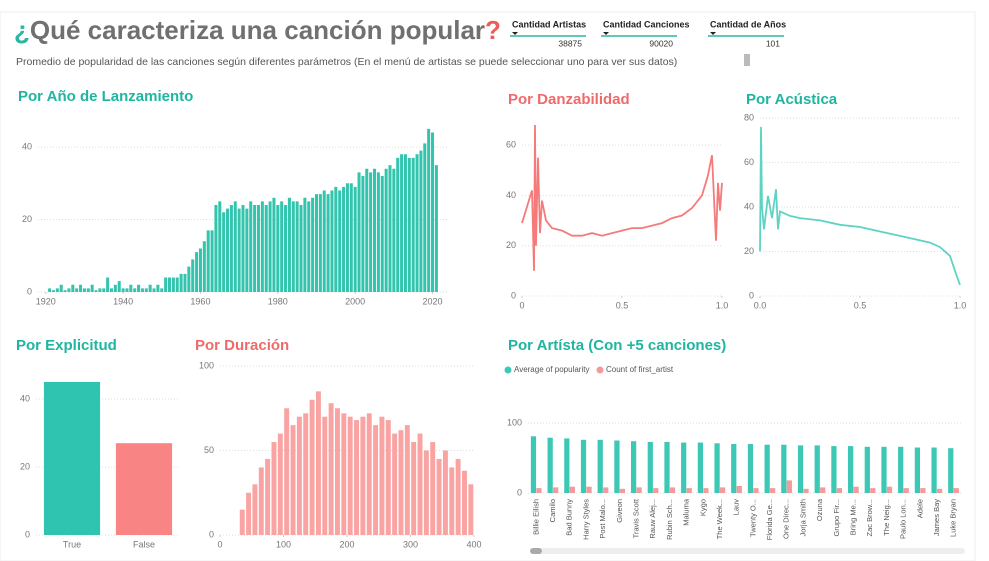  I want to click on slider-handle, so click(747, 60).